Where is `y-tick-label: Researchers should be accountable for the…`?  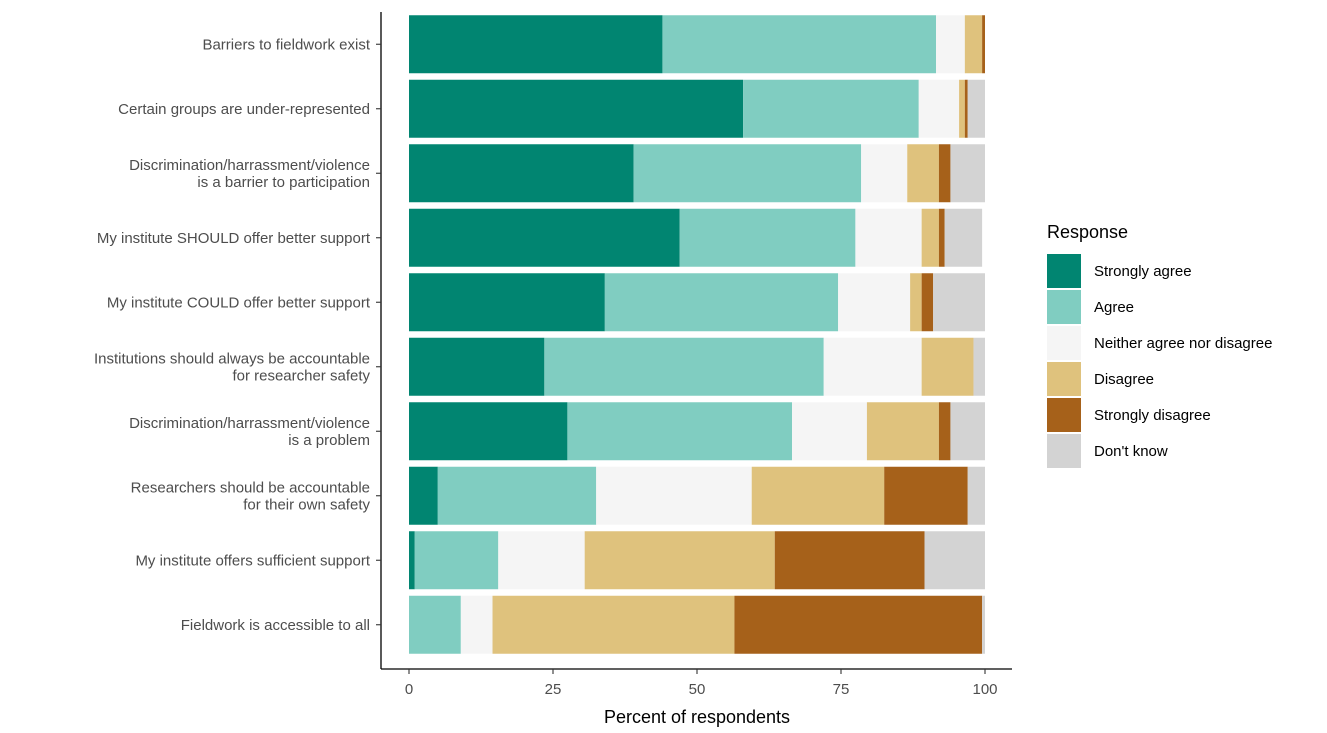
y-tick-label: Researchers should be accountable for the… is located at coordinates (251, 496).